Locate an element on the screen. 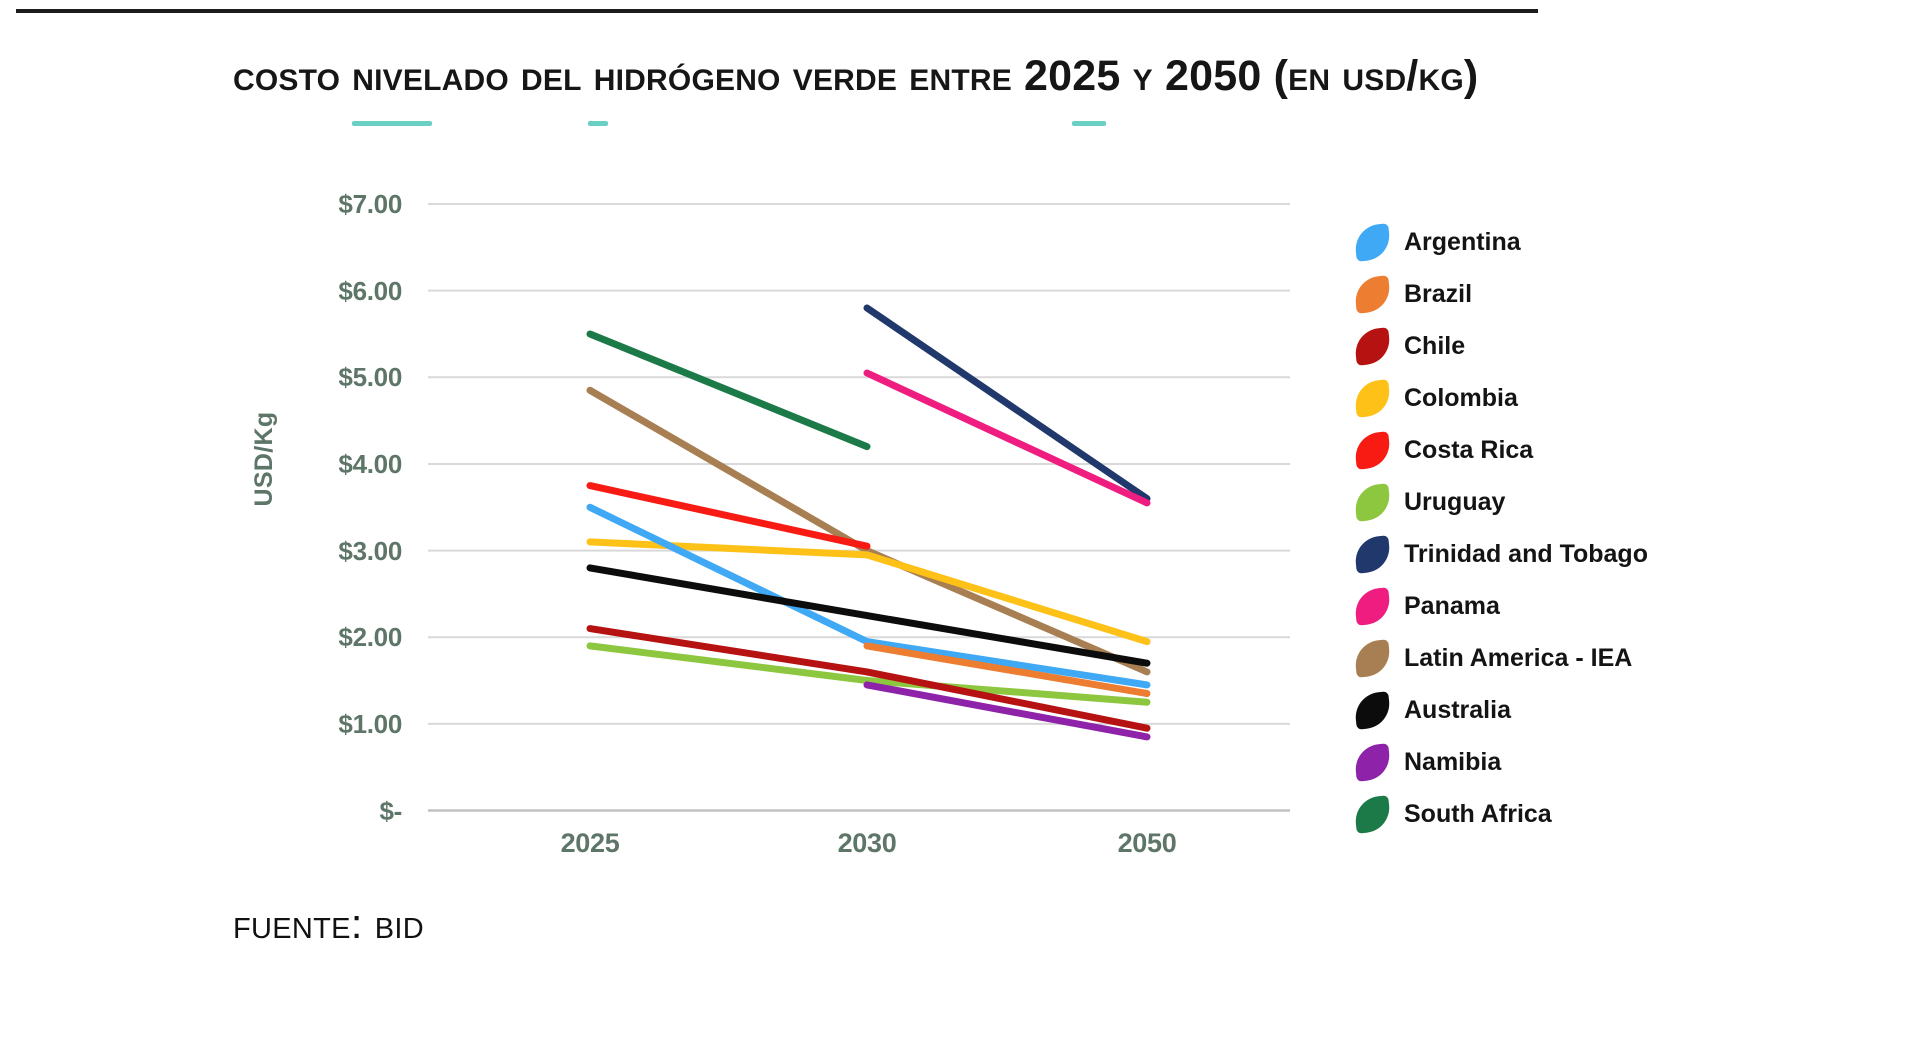  legend-item: Namibia is located at coordinates (1500, 762).